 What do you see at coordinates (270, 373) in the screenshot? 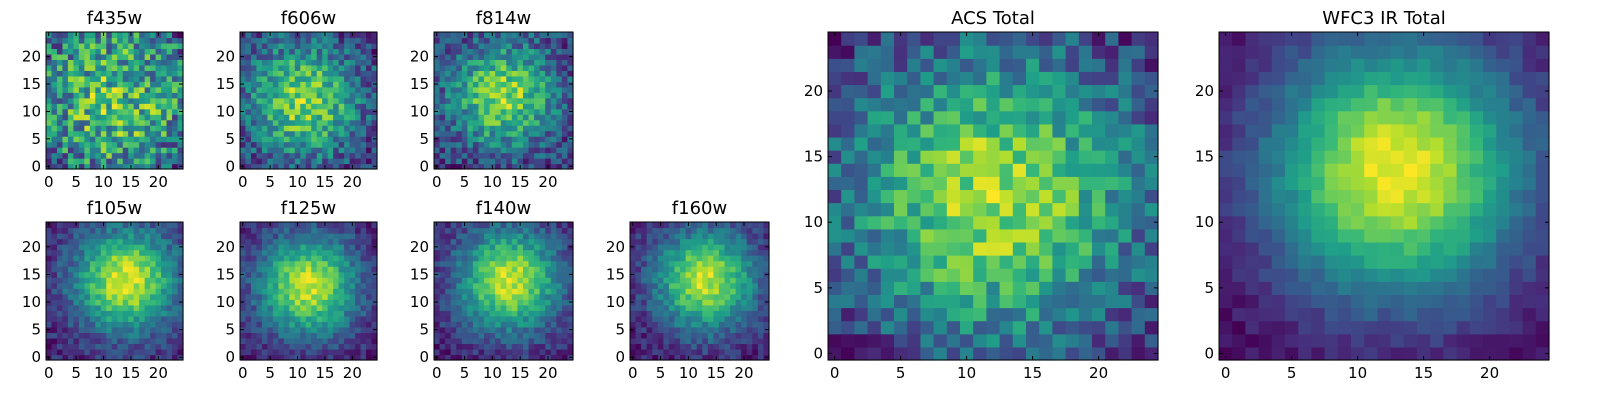
I see `x-tick-label: 5` at bounding box center [270, 373].